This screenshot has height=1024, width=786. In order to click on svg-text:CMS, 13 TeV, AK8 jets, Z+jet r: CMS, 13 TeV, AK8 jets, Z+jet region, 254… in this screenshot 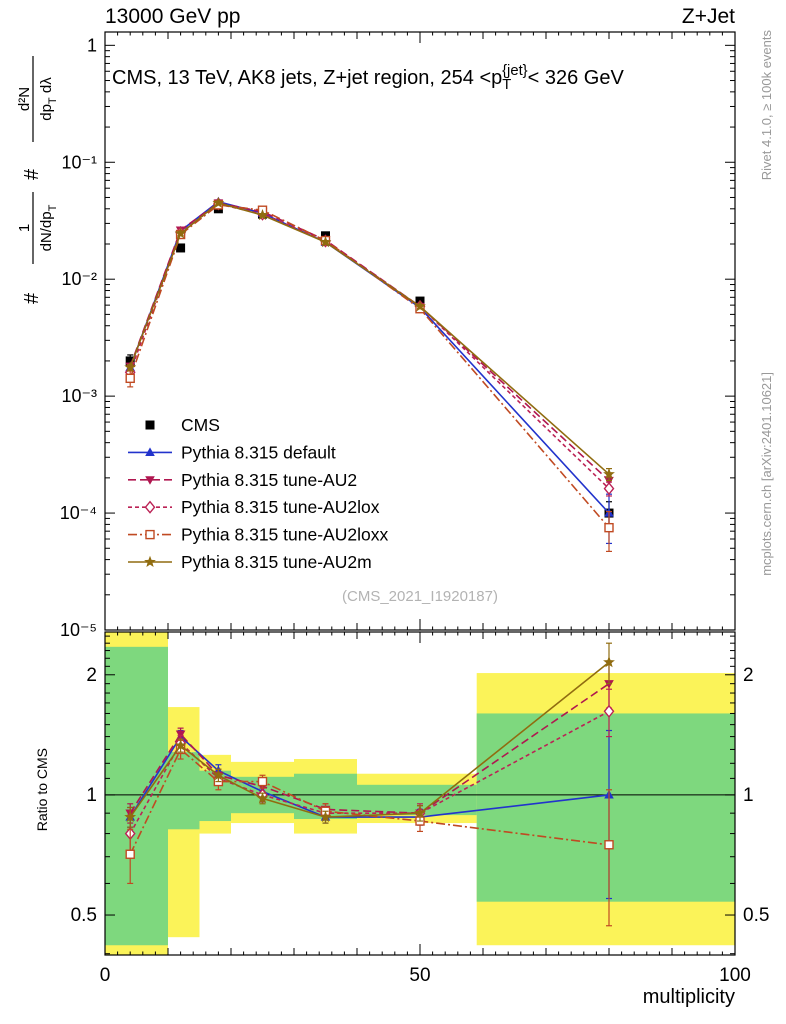, I will do `click(368, 78)`.